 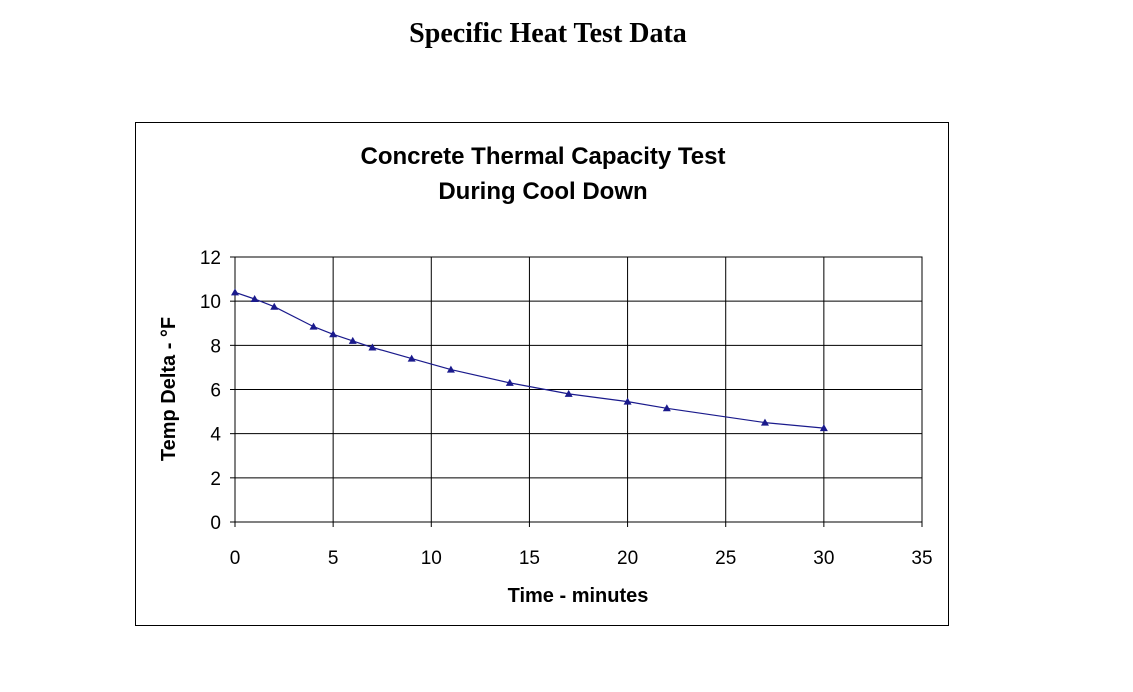 What do you see at coordinates (210, 258) in the screenshot?
I see `y-tick-label: 12` at bounding box center [210, 258].